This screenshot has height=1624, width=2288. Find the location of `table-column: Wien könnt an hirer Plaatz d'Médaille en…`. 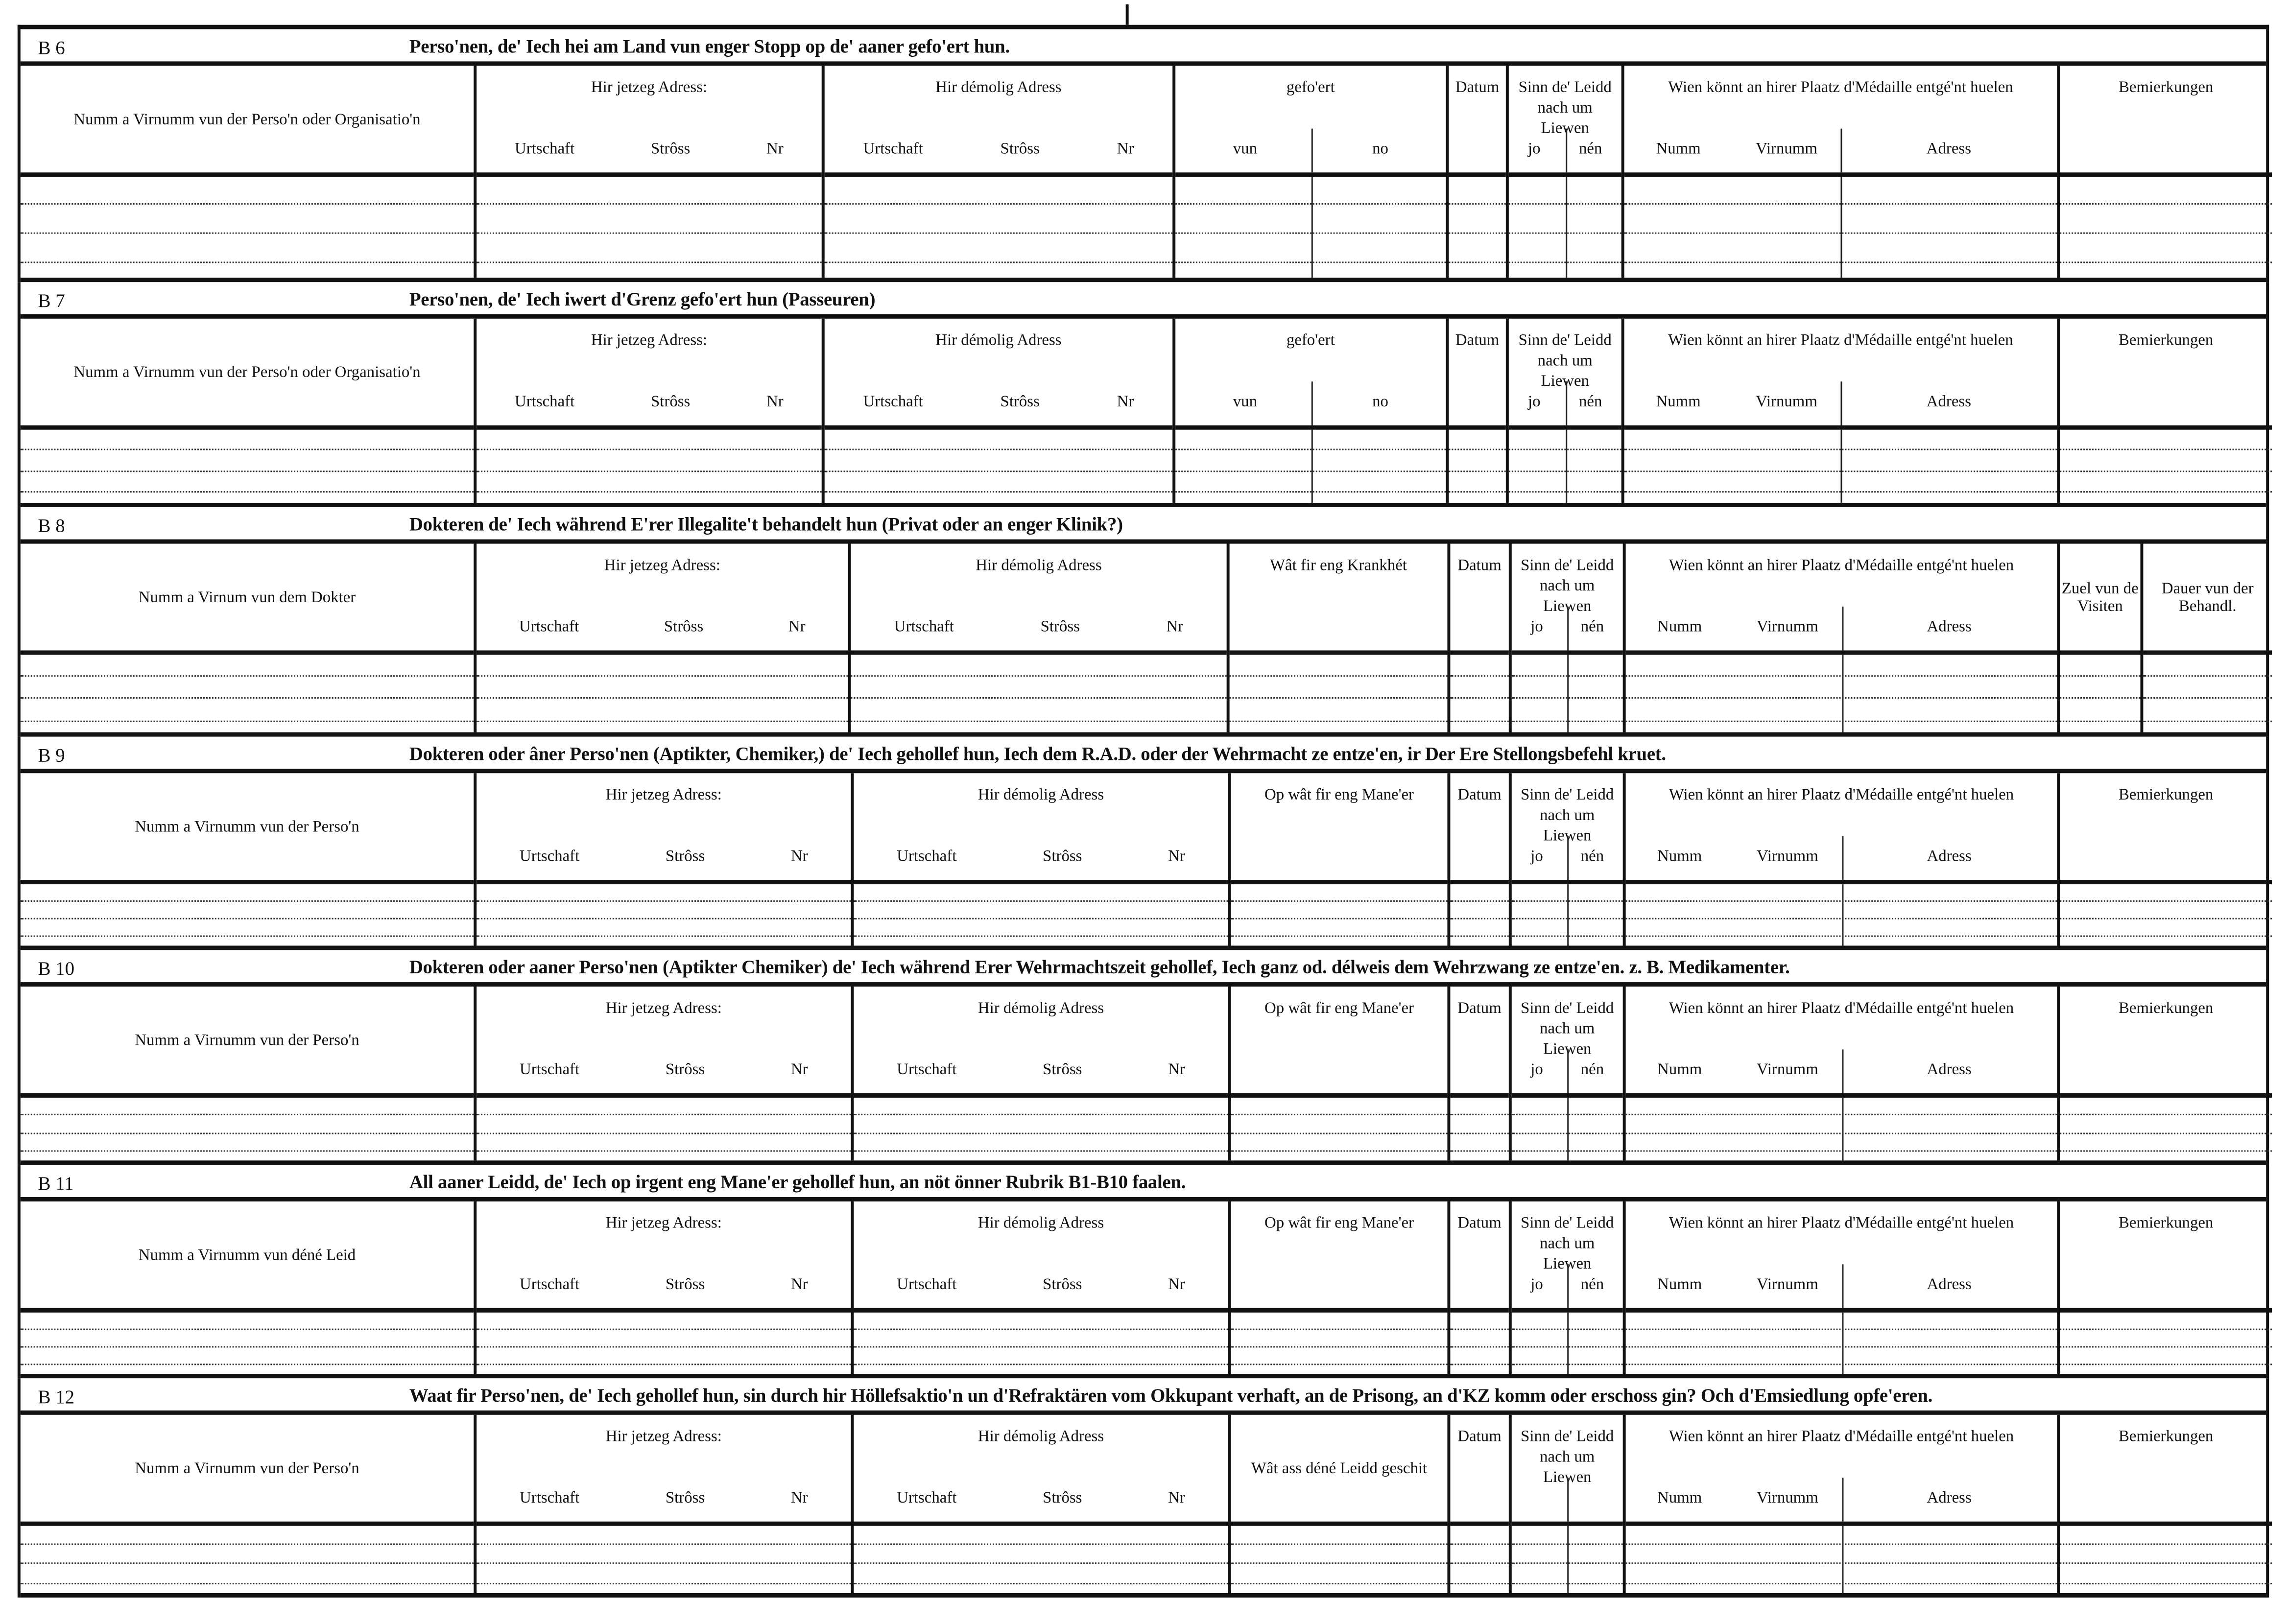

table-column: Wien könnt an hirer Plaatz d'Médaille en… is located at coordinates (1840, 1503).